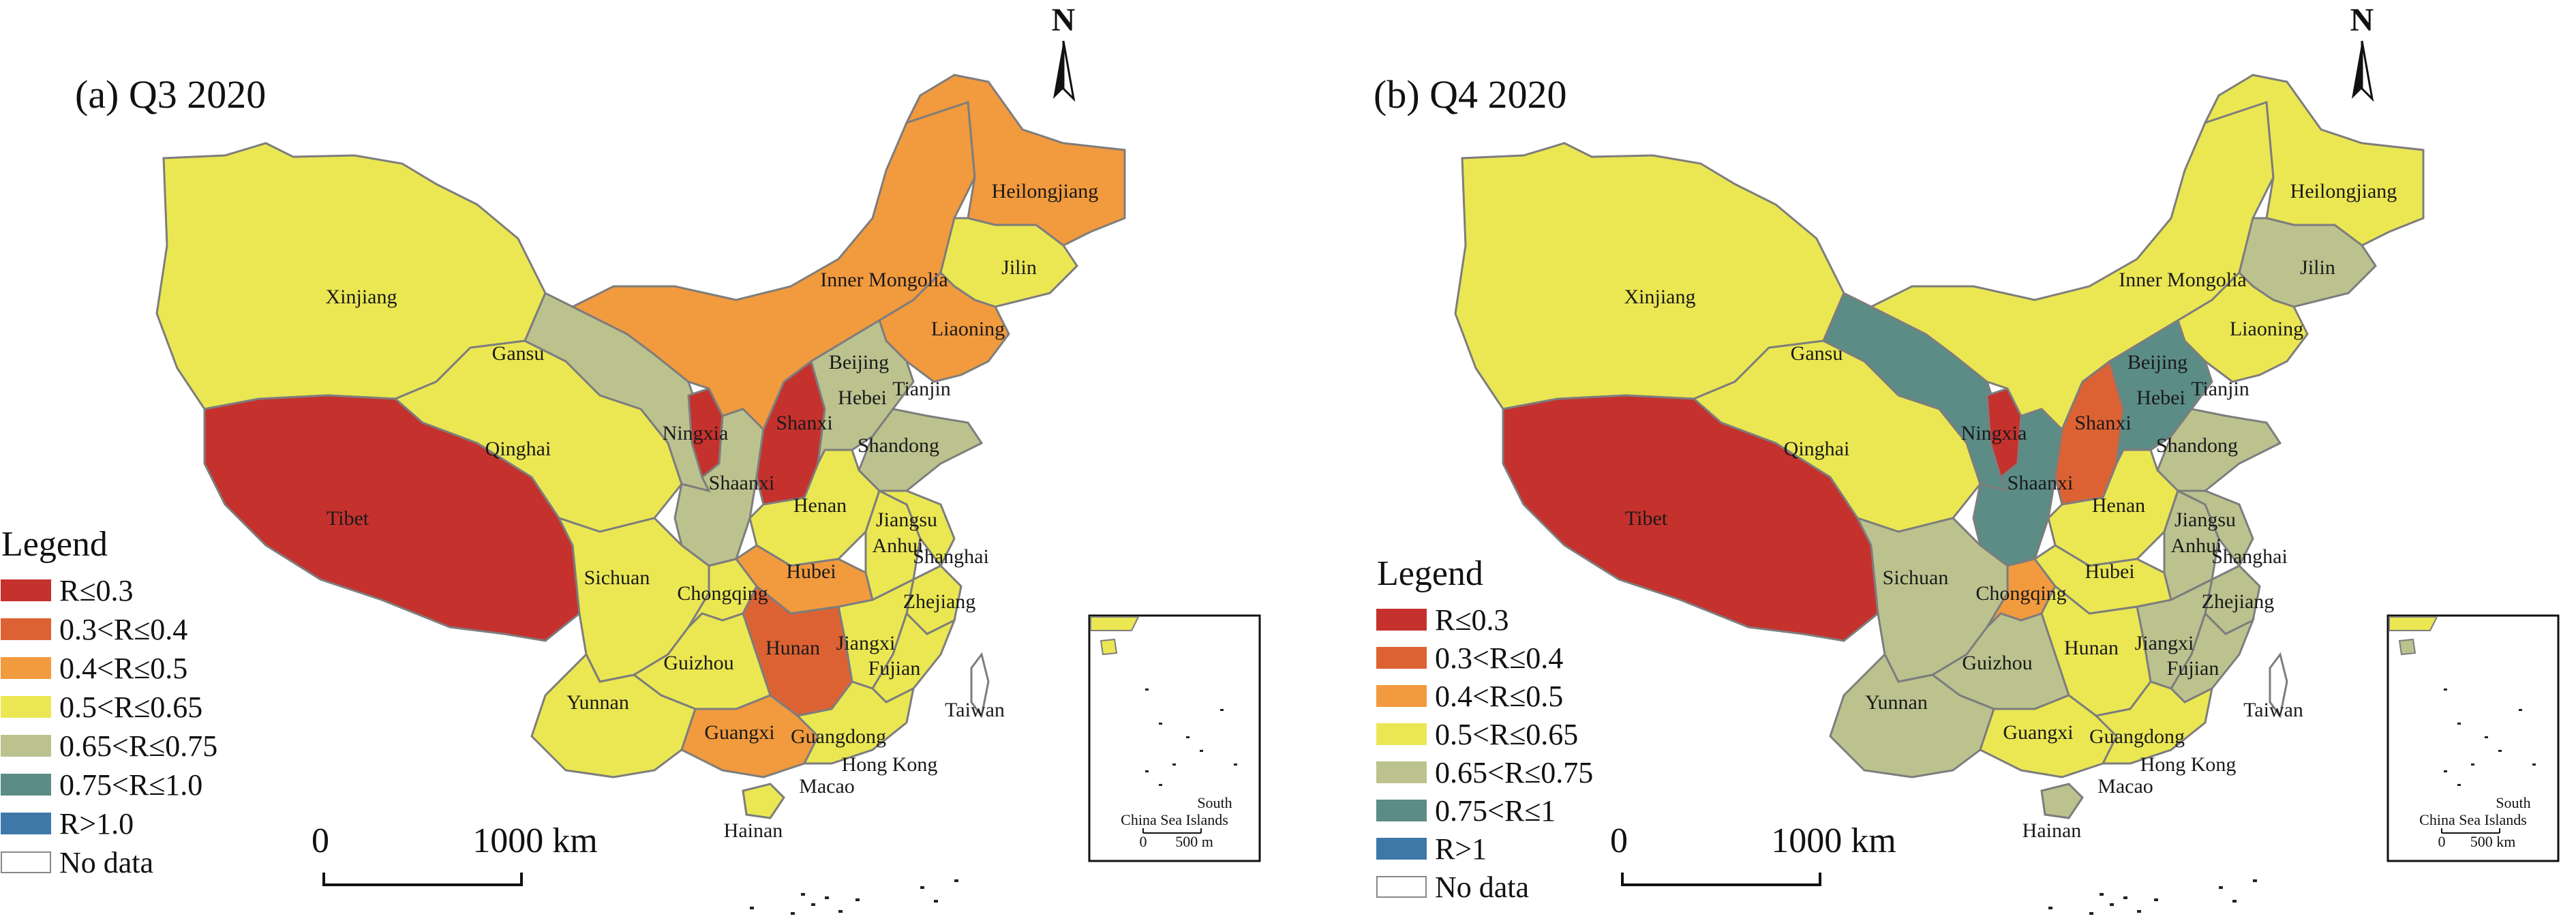  What do you see at coordinates (1064, 71) in the screenshot?
I see `north-arrow-icon` at bounding box center [1064, 71].